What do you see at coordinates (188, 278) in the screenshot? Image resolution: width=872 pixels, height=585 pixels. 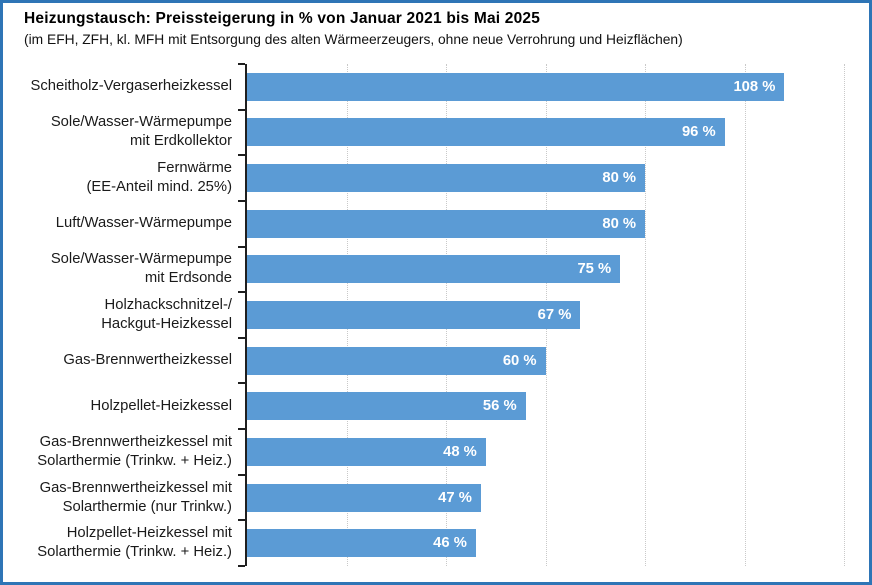 I see `category-label-line: mit Erdsonde` at bounding box center [188, 278].